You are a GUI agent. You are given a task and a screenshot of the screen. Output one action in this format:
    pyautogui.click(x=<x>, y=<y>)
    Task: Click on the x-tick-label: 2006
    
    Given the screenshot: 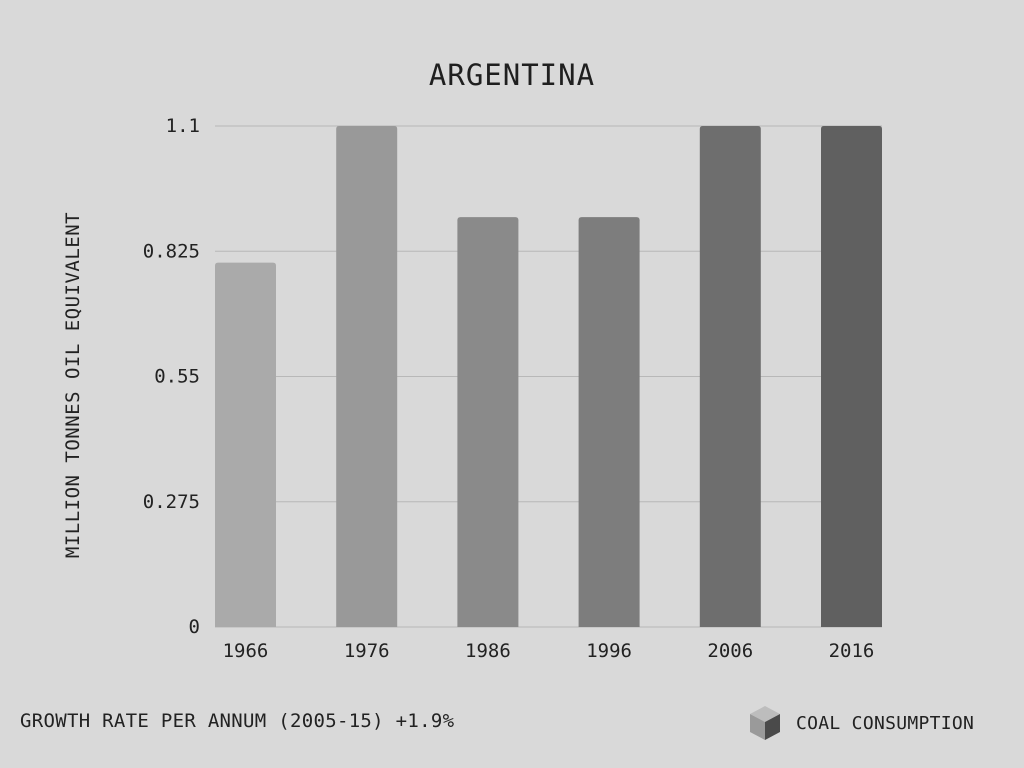 What is the action you would take?
    pyautogui.click(x=730, y=651)
    